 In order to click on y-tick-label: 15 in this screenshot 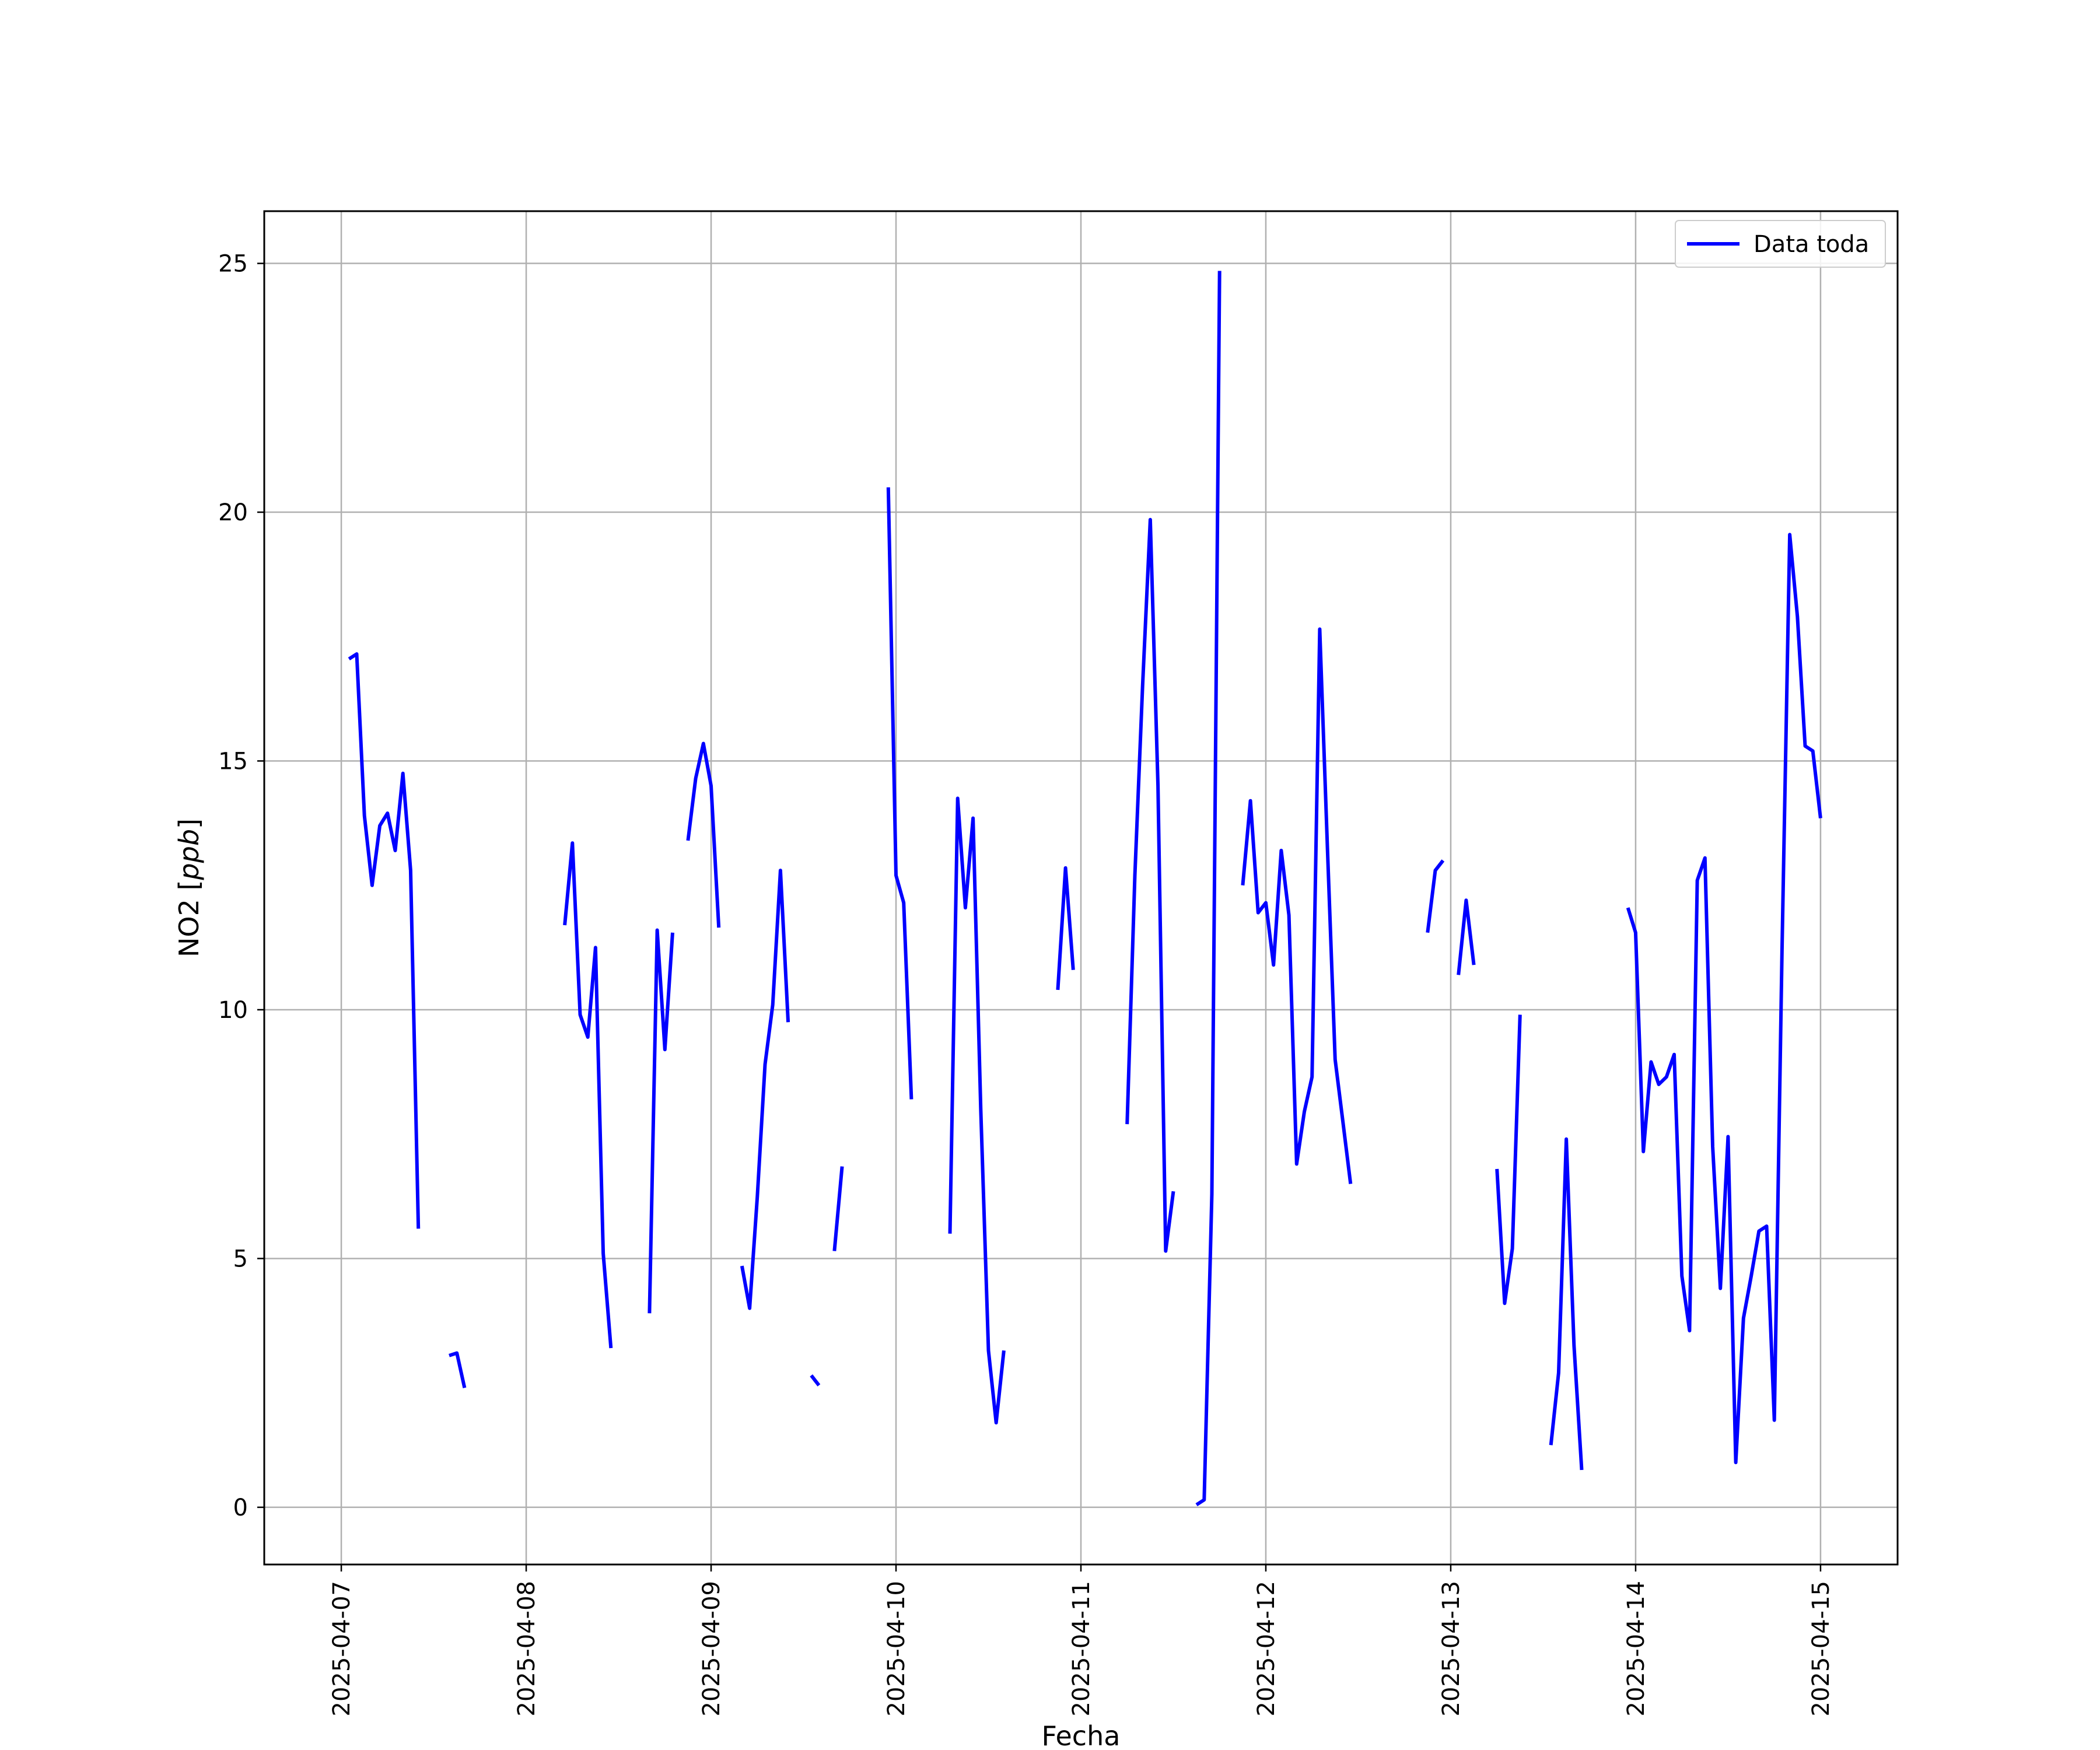, I will do `click(233, 761)`.